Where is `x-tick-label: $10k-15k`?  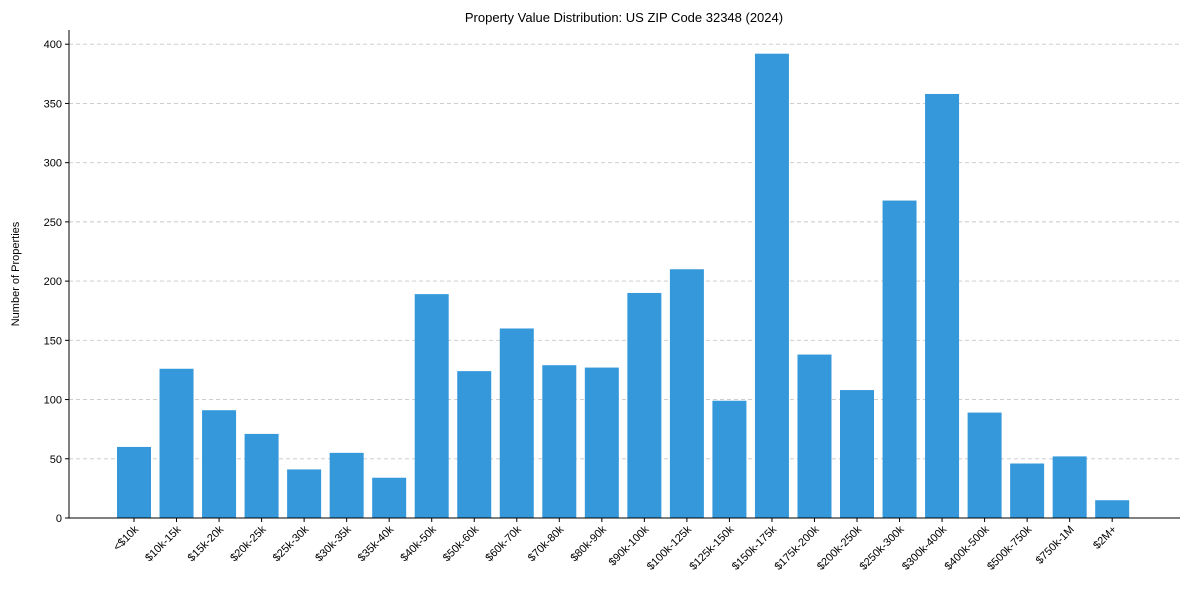 x-tick-label: $10k-15k is located at coordinates (163, 543).